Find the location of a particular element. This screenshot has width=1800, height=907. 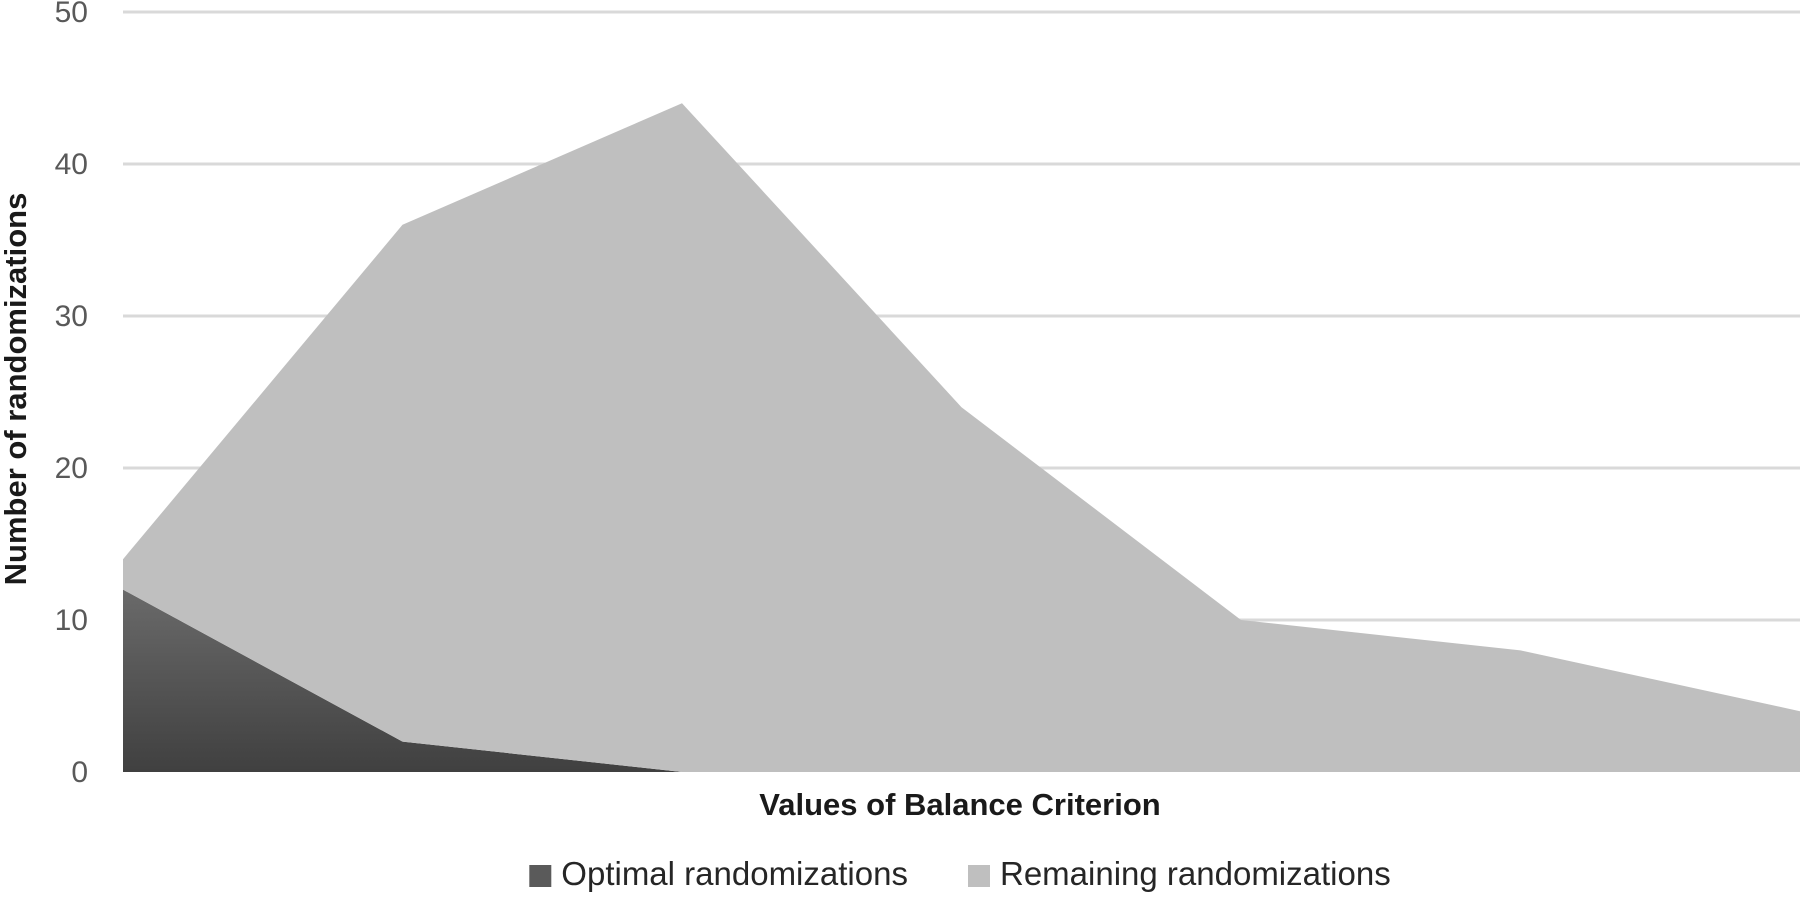

y-axis-tick-labels: 0 10 20 30 40 50 is located at coordinates (71, 394).